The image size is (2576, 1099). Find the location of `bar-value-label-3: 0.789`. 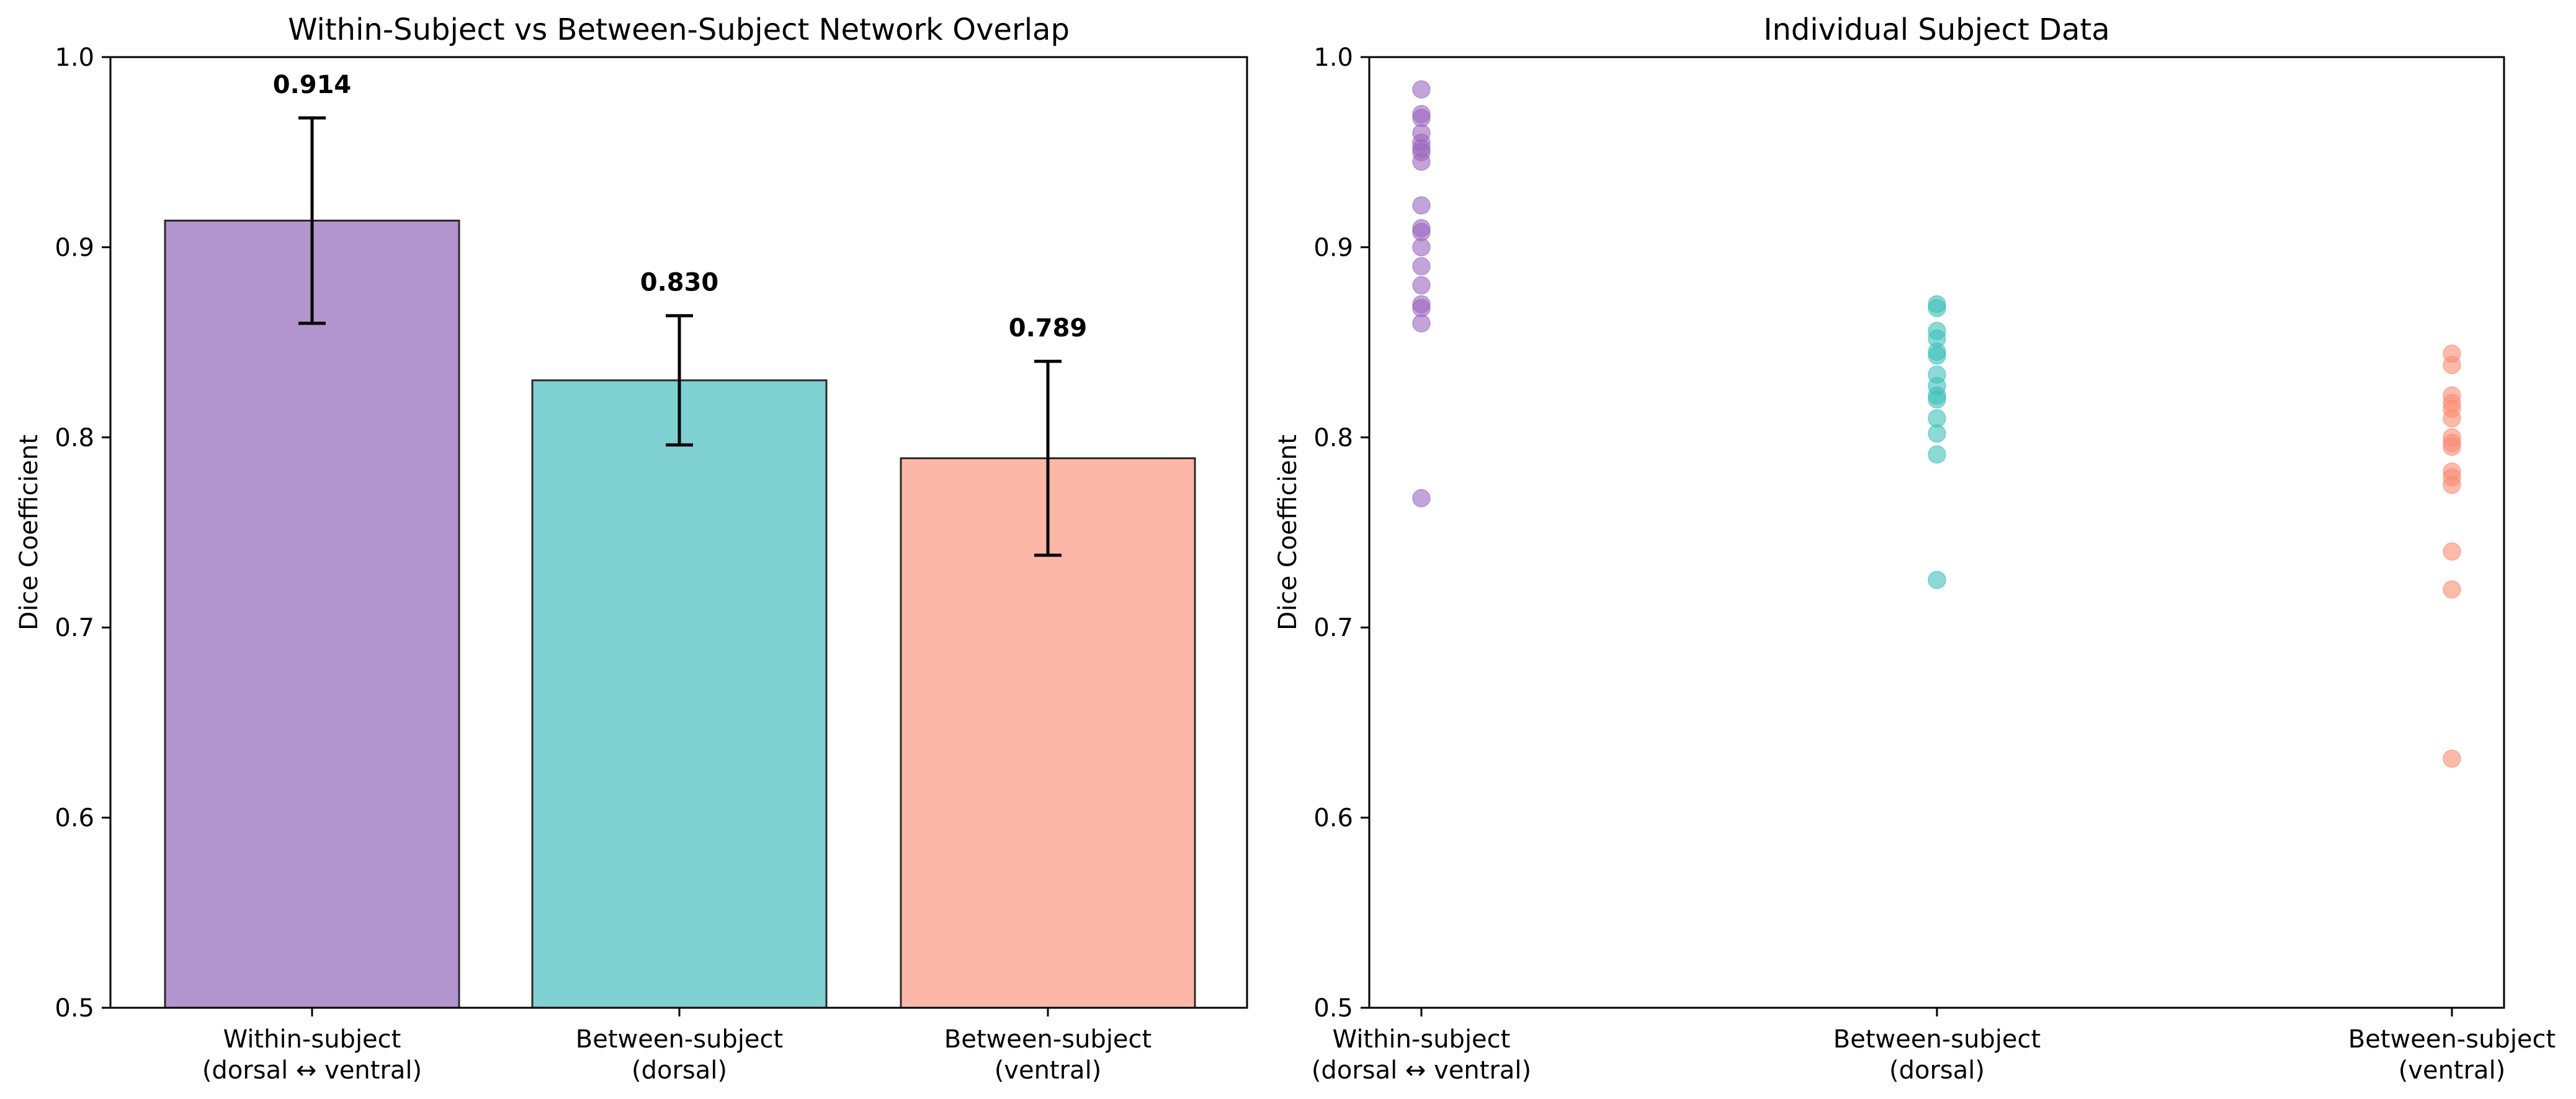

bar-value-label-3: 0.789 is located at coordinates (1048, 328).